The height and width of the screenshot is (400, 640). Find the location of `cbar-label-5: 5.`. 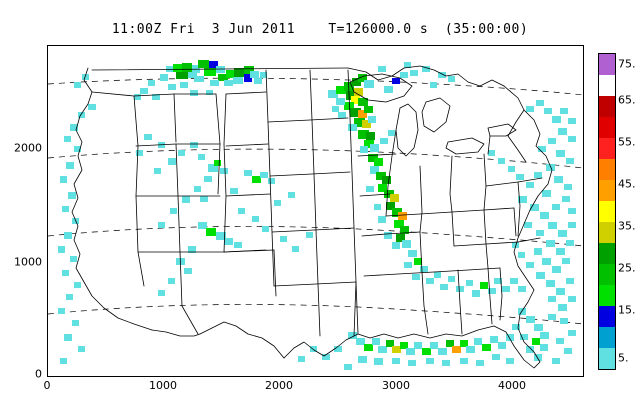

cbar-label-5: 5. is located at coordinates (623, 358).